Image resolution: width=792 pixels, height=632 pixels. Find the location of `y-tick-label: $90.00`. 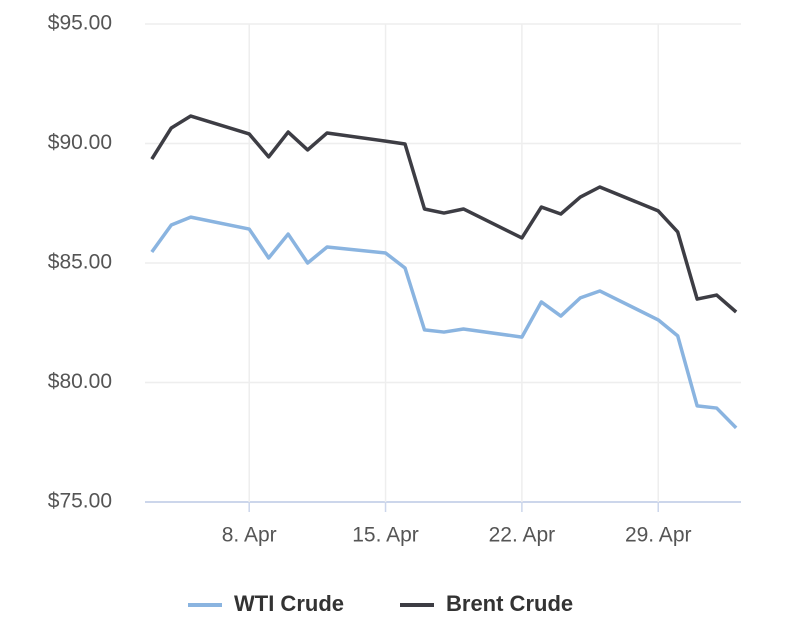

y-tick-label: $90.00 is located at coordinates (80, 142).